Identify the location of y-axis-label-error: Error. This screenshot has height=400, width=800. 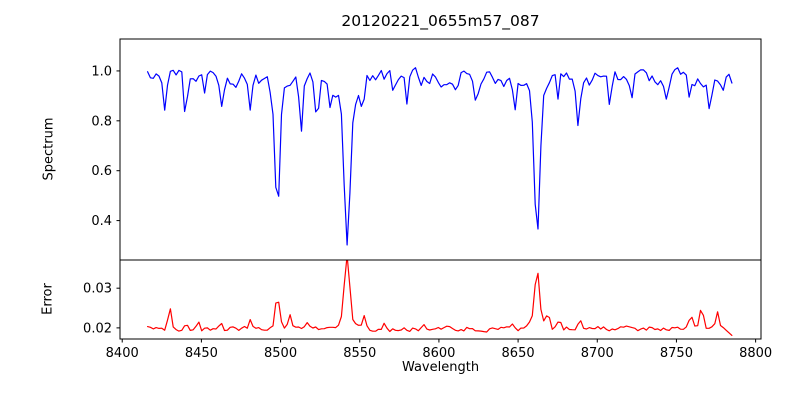
(48, 299).